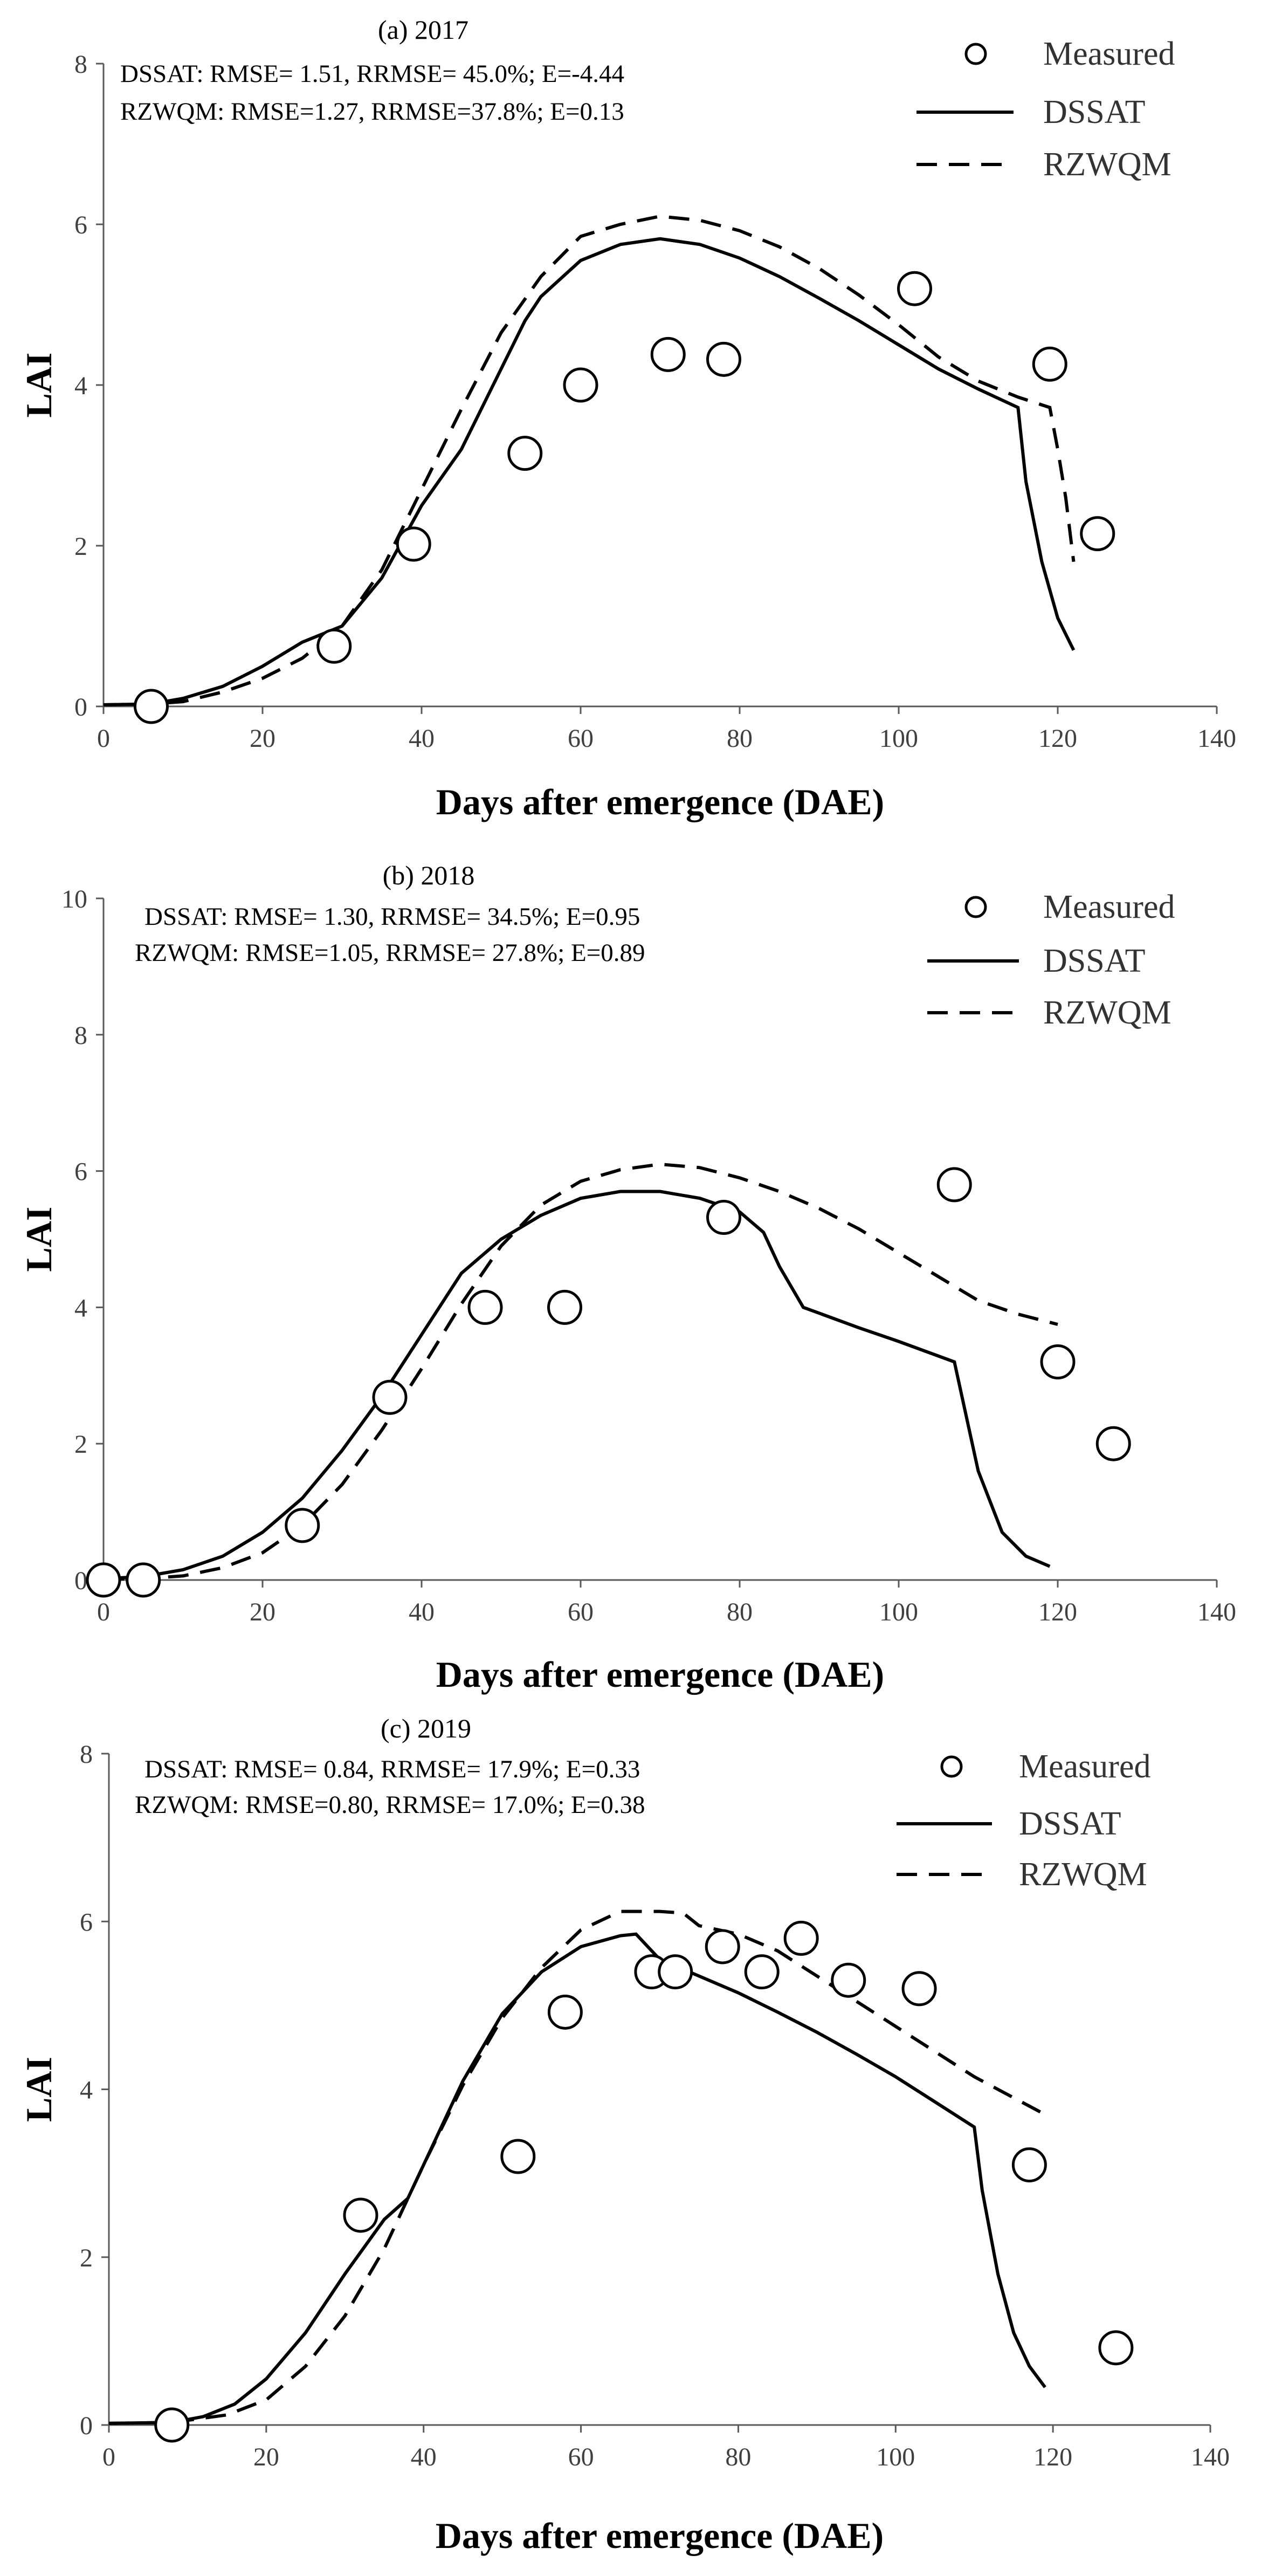 The width and height of the screenshot is (1275, 2576). Describe the element at coordinates (372, 74) in the screenshot. I see `stats-line-1: DSSAT: RMSE= 1.51, RRMSE= 45.0%; E=-4.44` at that location.